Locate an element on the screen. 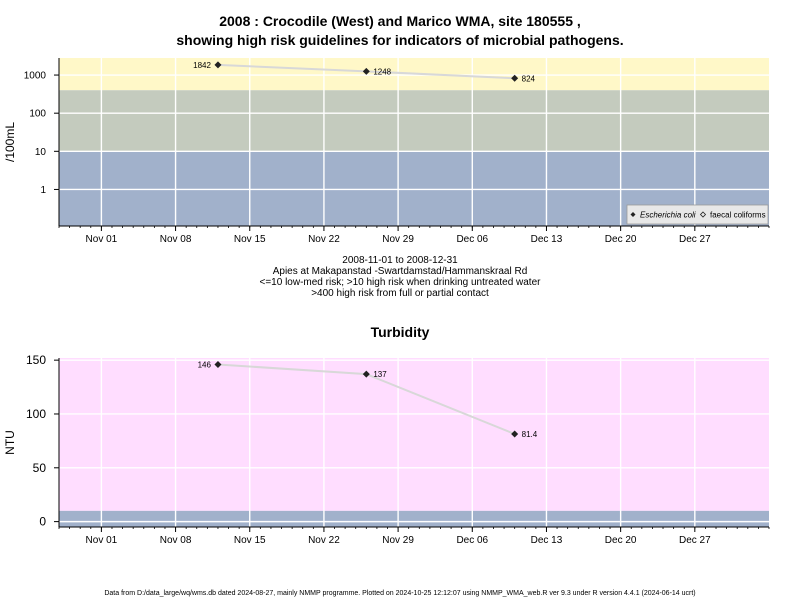 Image resolution: width=800 pixels, height=600 pixels. y-tick-label: 1000 is located at coordinates (35, 76).